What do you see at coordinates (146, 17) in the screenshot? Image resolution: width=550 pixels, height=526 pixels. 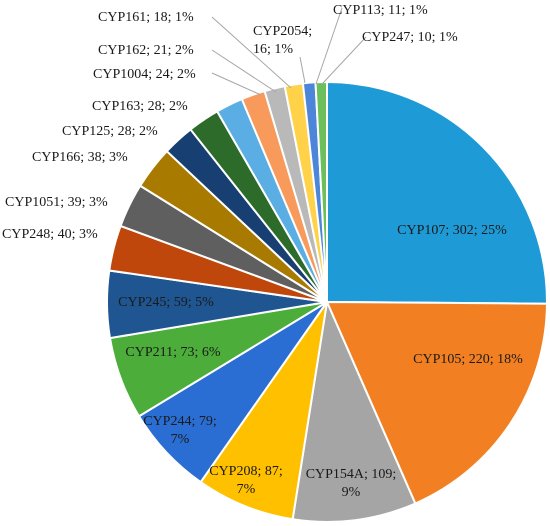 I see `data-label-cyp161: CYP161; 18; 1%` at bounding box center [146, 17].